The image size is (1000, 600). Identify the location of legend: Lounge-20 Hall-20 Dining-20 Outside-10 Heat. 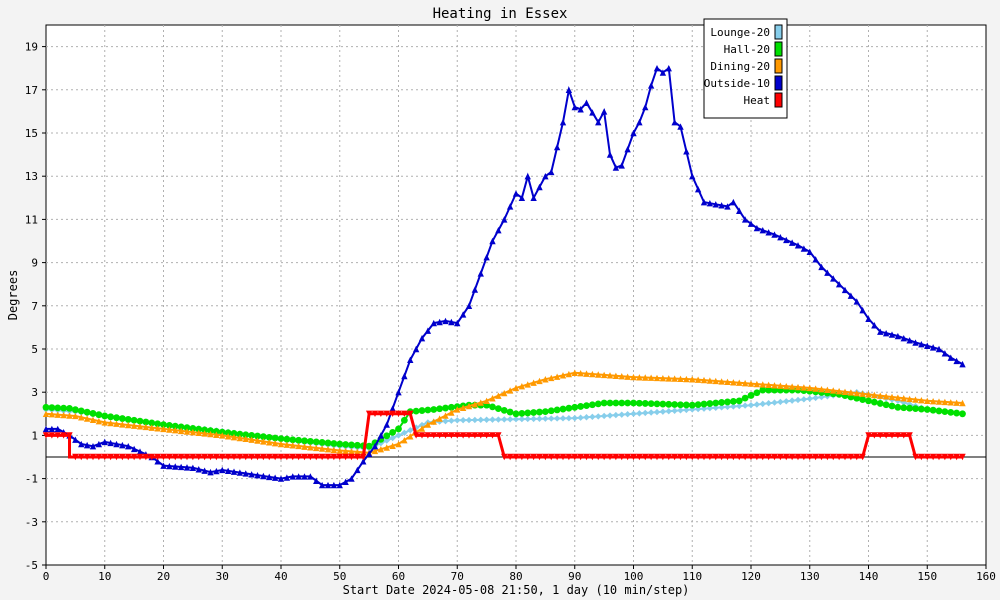
(745, 68).